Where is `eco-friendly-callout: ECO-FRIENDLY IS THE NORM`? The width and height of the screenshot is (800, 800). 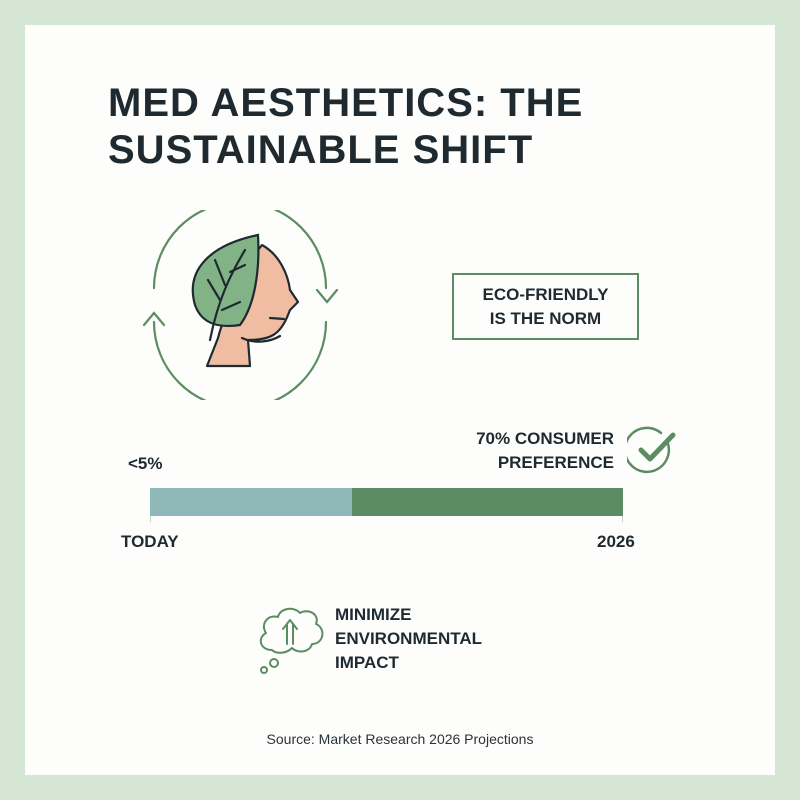 eco-friendly-callout: ECO-FRIENDLY IS THE NORM is located at coordinates (545, 306).